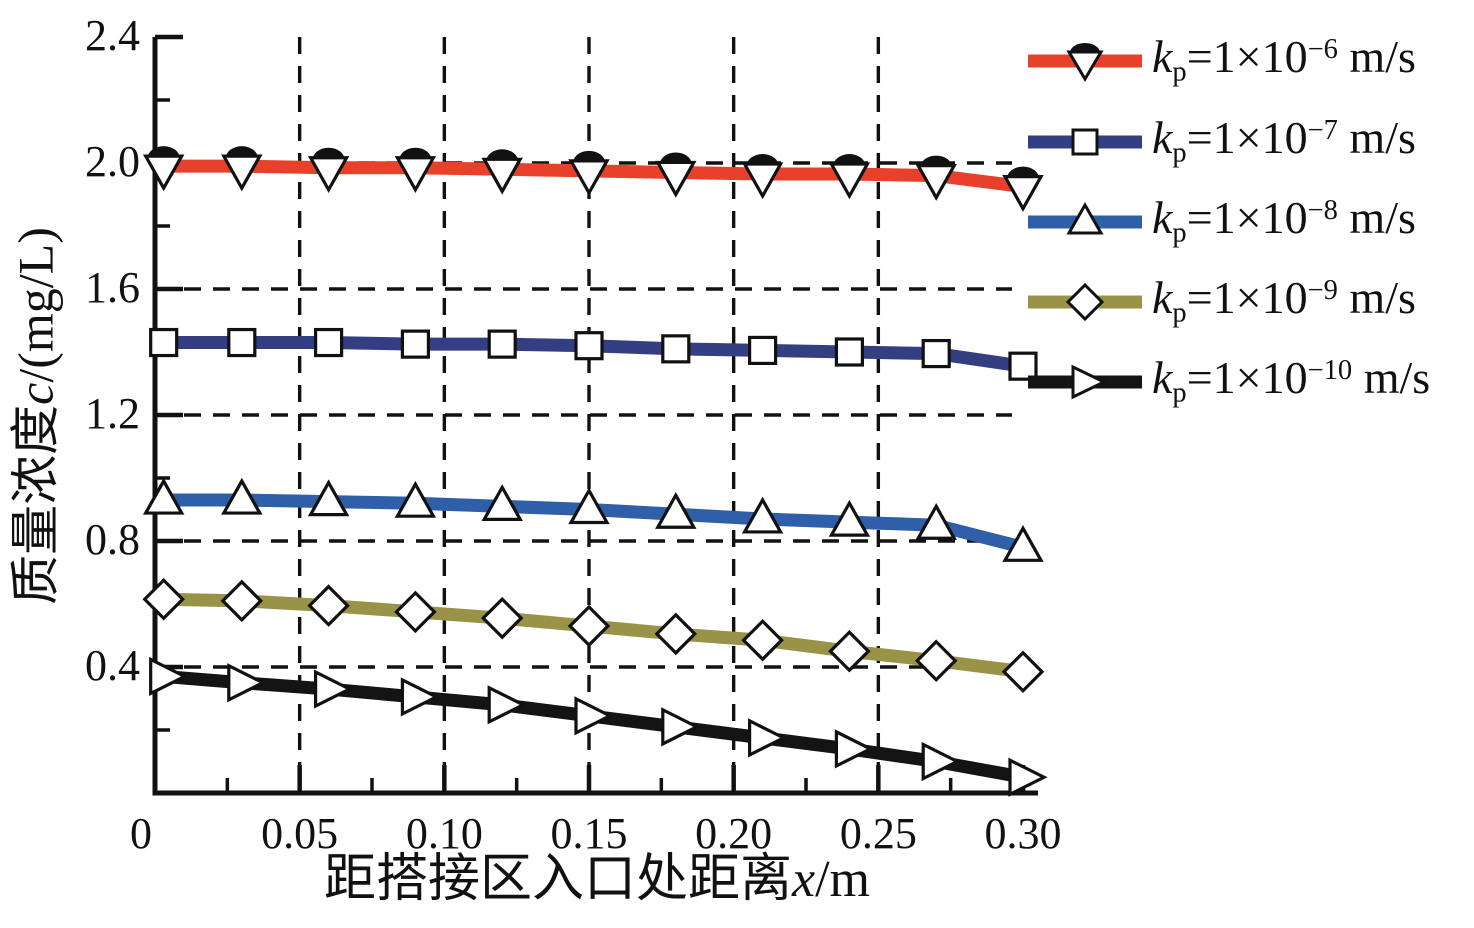 The height and width of the screenshot is (928, 1474). Describe the element at coordinates (112, 413) in the screenshot. I see `y-tick-label: 1.2` at that location.